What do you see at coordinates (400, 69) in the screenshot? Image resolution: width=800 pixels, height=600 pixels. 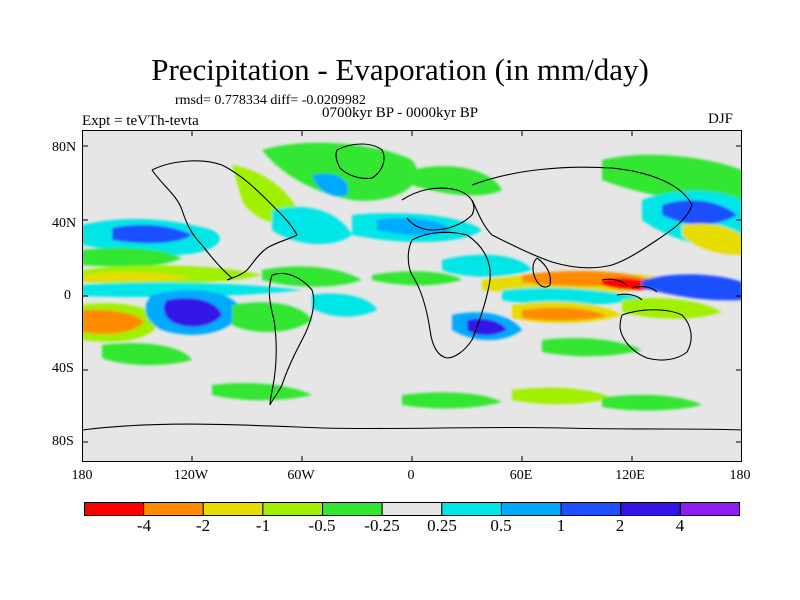 I see `map-title: Precipitation - Evaporation (in mm/day)` at bounding box center [400, 69].